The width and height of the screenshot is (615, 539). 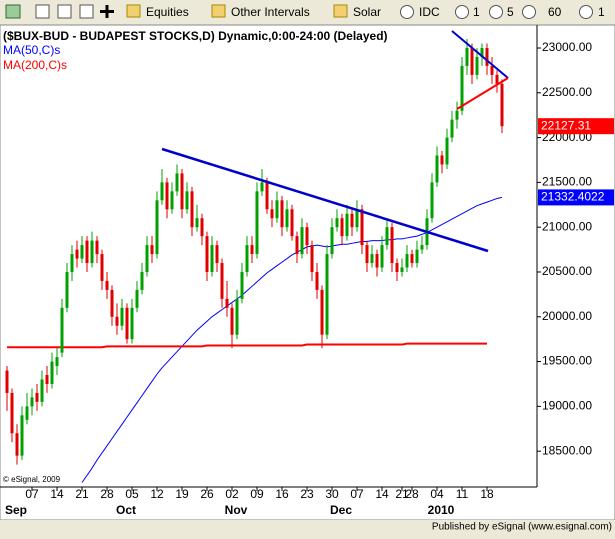 I want to click on toolbar-item: 60, so click(x=555, y=12).